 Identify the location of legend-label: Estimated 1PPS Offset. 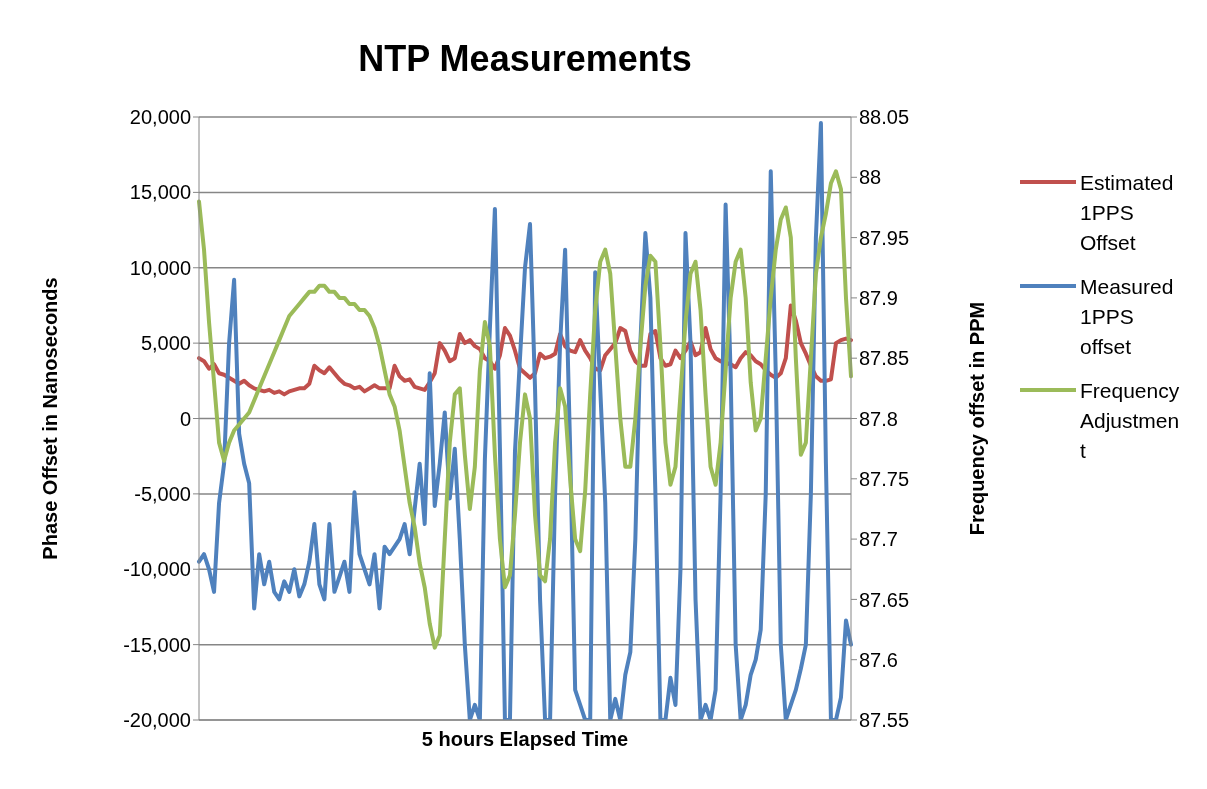
(1127, 213).